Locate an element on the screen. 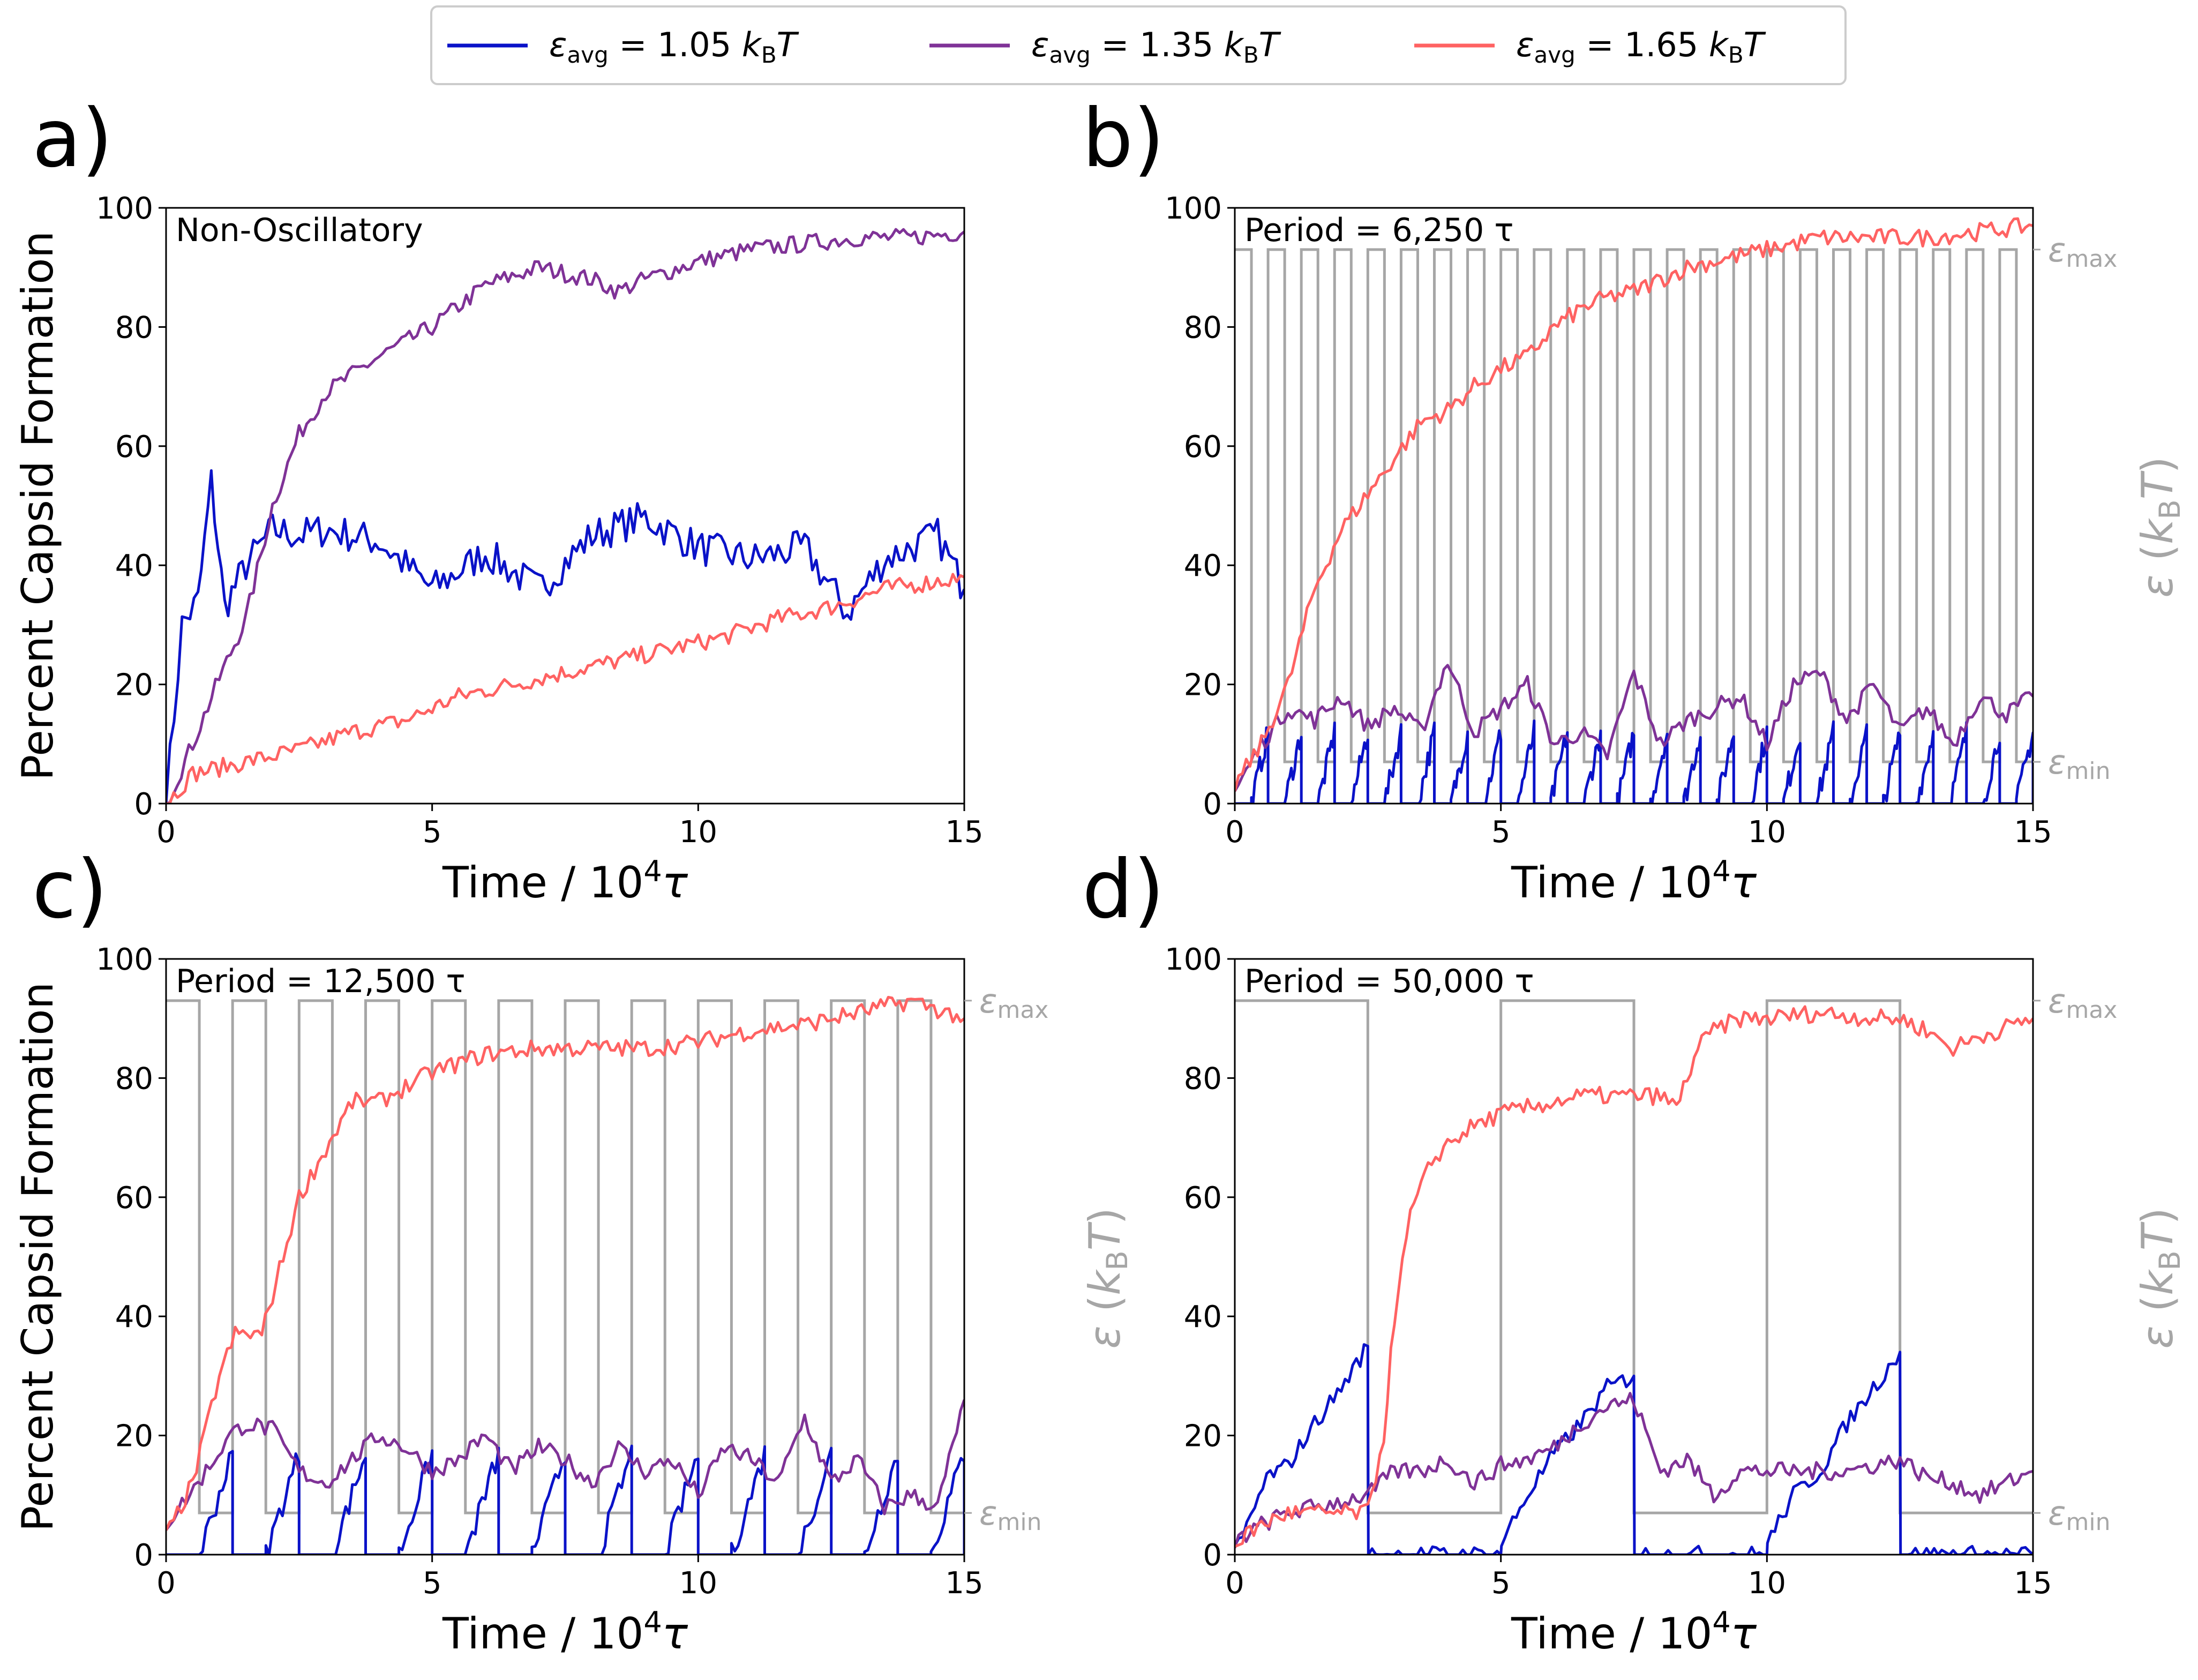 The width and height of the screenshot is (2198, 1680). panel-letter: a) is located at coordinates (72, 138).